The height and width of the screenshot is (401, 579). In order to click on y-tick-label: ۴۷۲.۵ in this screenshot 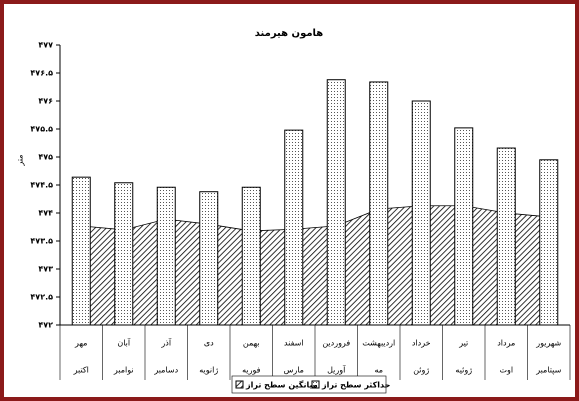, I will do `click(41, 297)`.